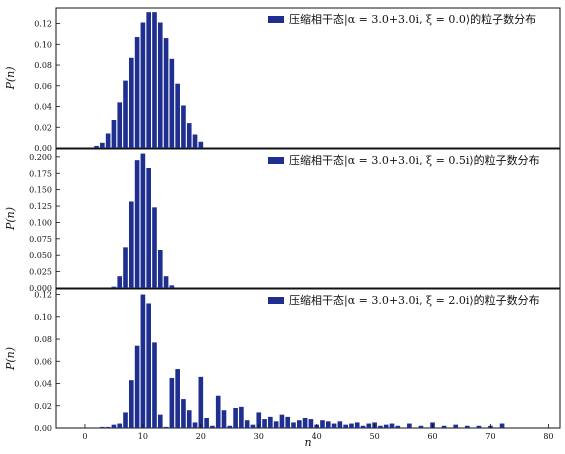  I want to click on y-tick-label: 0.125, so click(40, 206).